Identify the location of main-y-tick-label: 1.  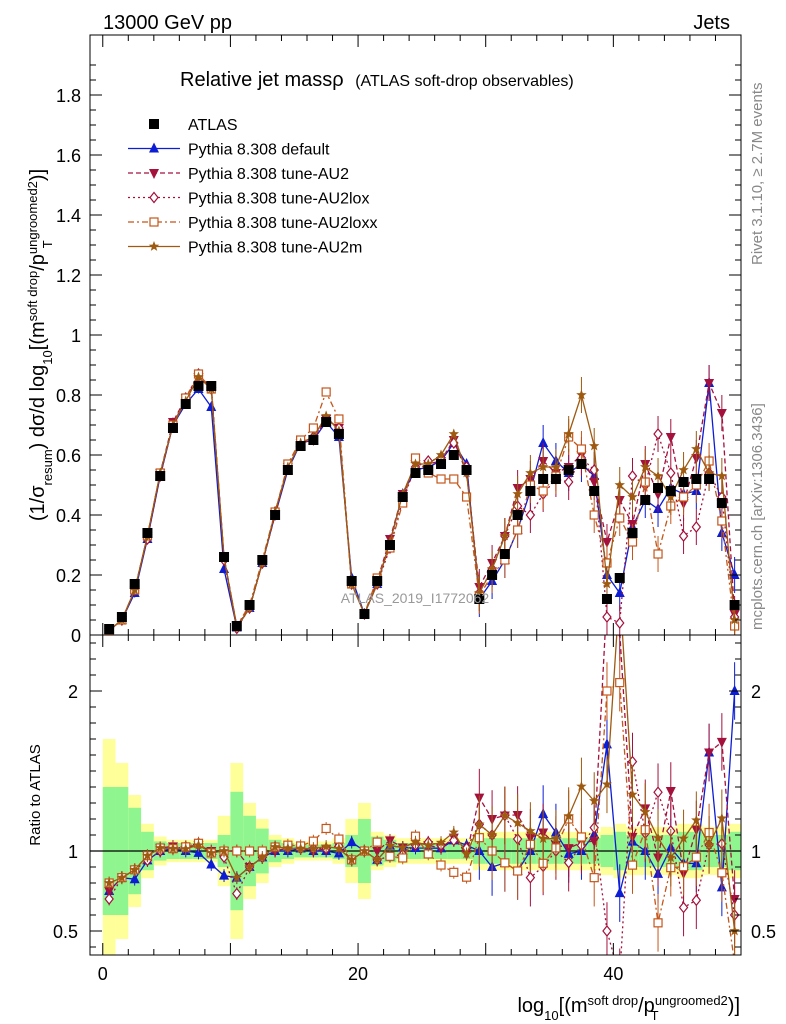
(76, 336).